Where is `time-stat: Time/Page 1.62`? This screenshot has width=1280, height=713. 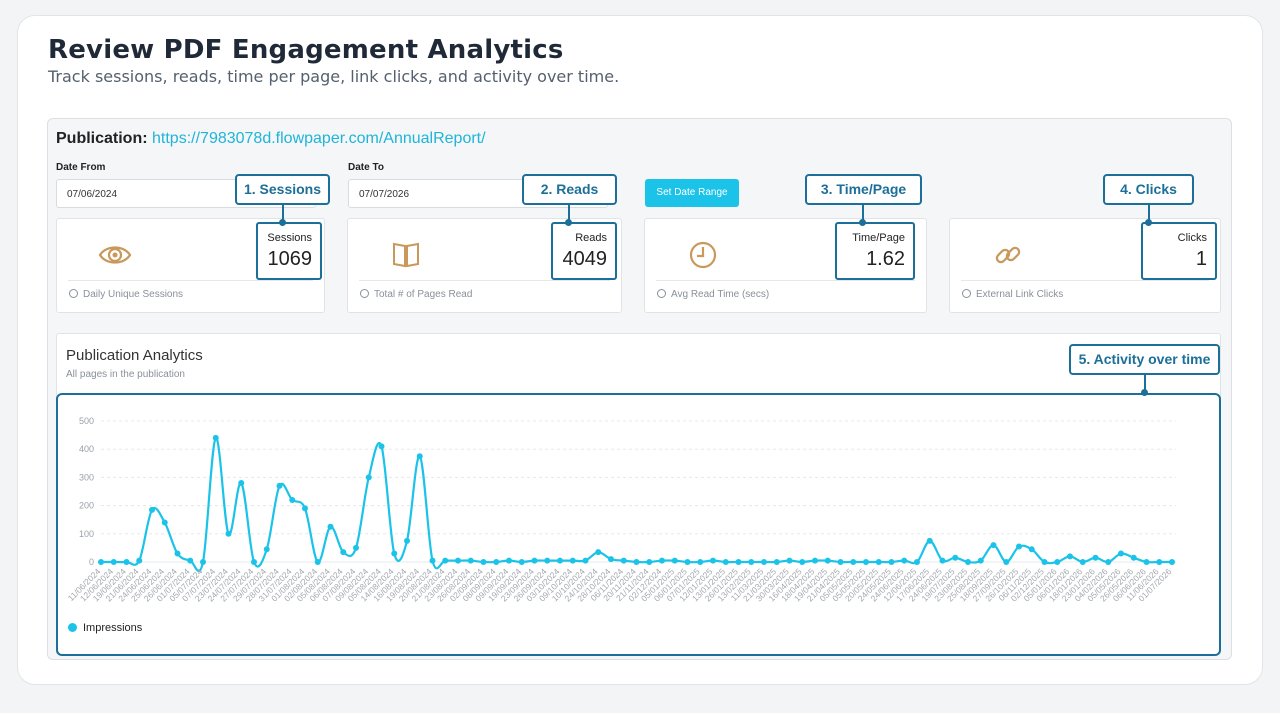
time-stat: Time/Page 1.62 is located at coordinates (875, 251).